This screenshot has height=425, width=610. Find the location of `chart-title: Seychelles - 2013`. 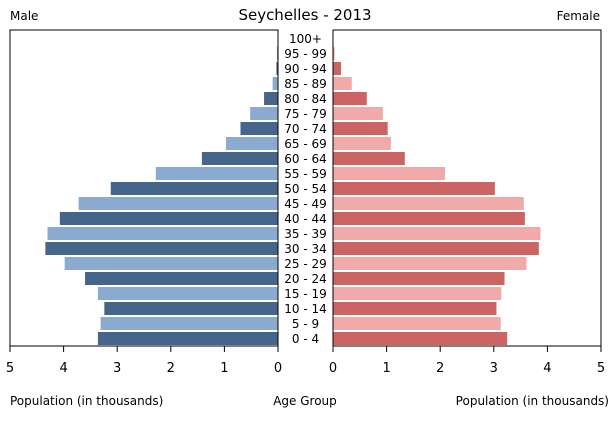

chart-title: Seychelles - 2013 is located at coordinates (304, 15).